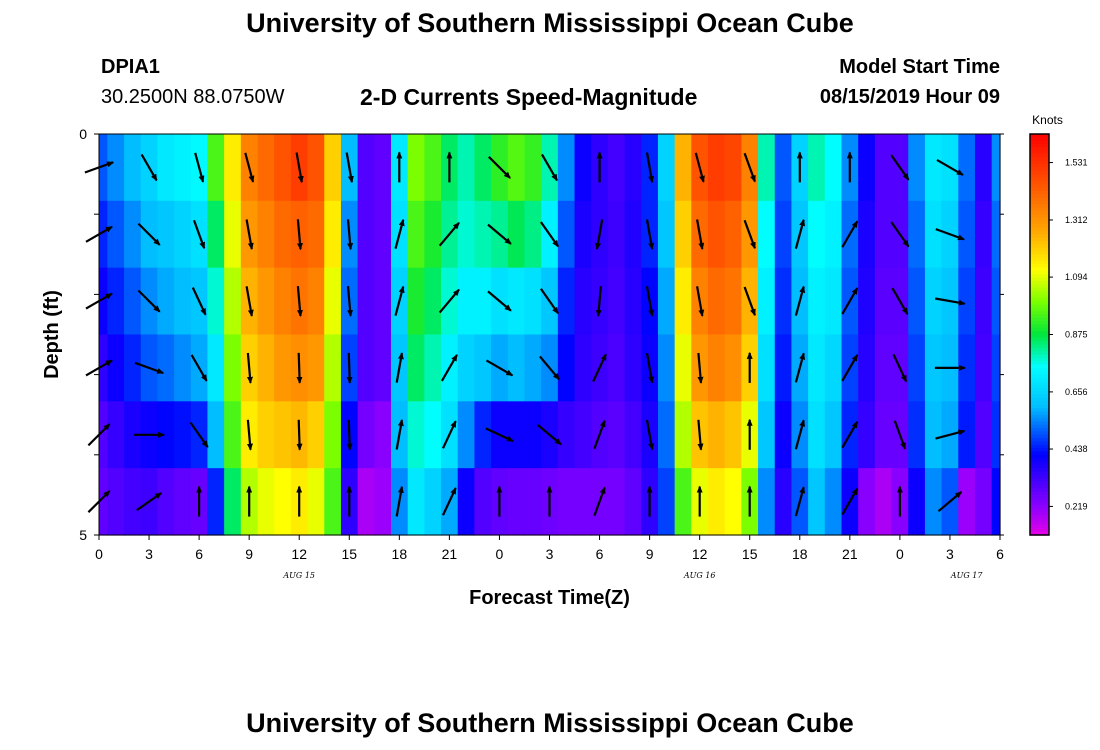 This screenshot has height=750, width=1100. I want to click on model-start-time: 08/15/2019 Hour 09, so click(909, 97).